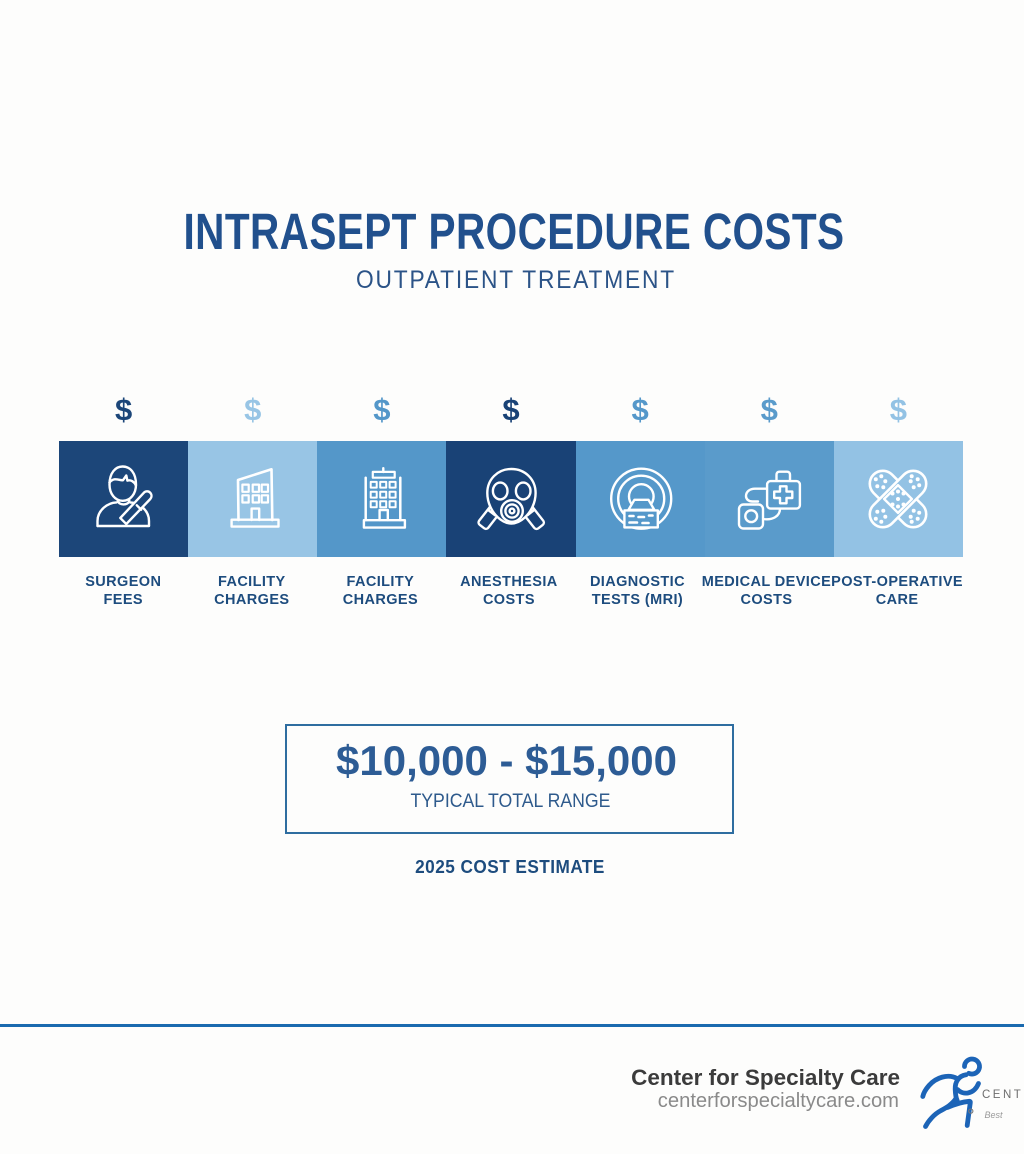  What do you see at coordinates (994, 1115) in the screenshot?
I see `svg-text: Best` at bounding box center [994, 1115].